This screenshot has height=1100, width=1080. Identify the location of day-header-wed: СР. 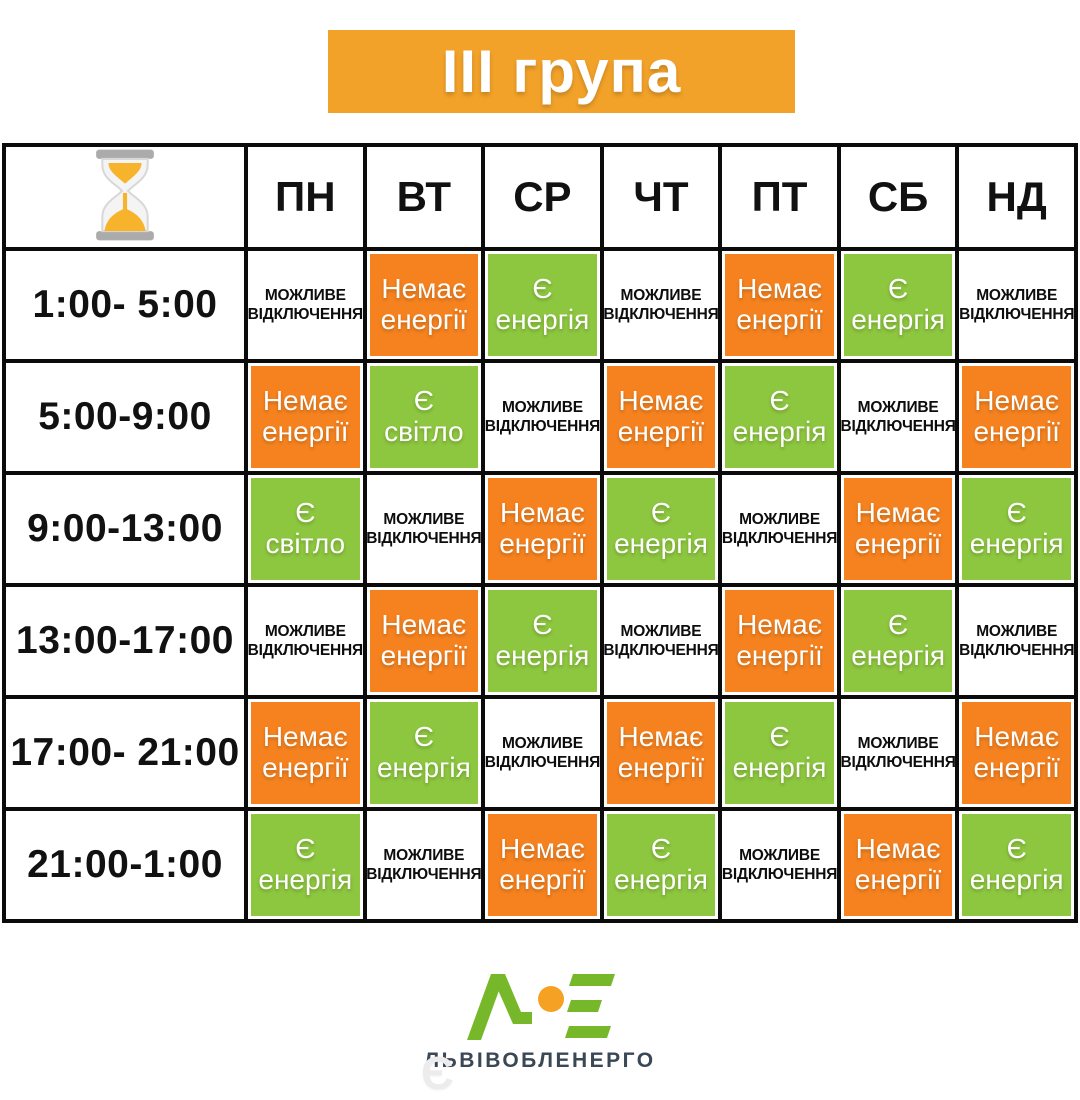
(542, 197).